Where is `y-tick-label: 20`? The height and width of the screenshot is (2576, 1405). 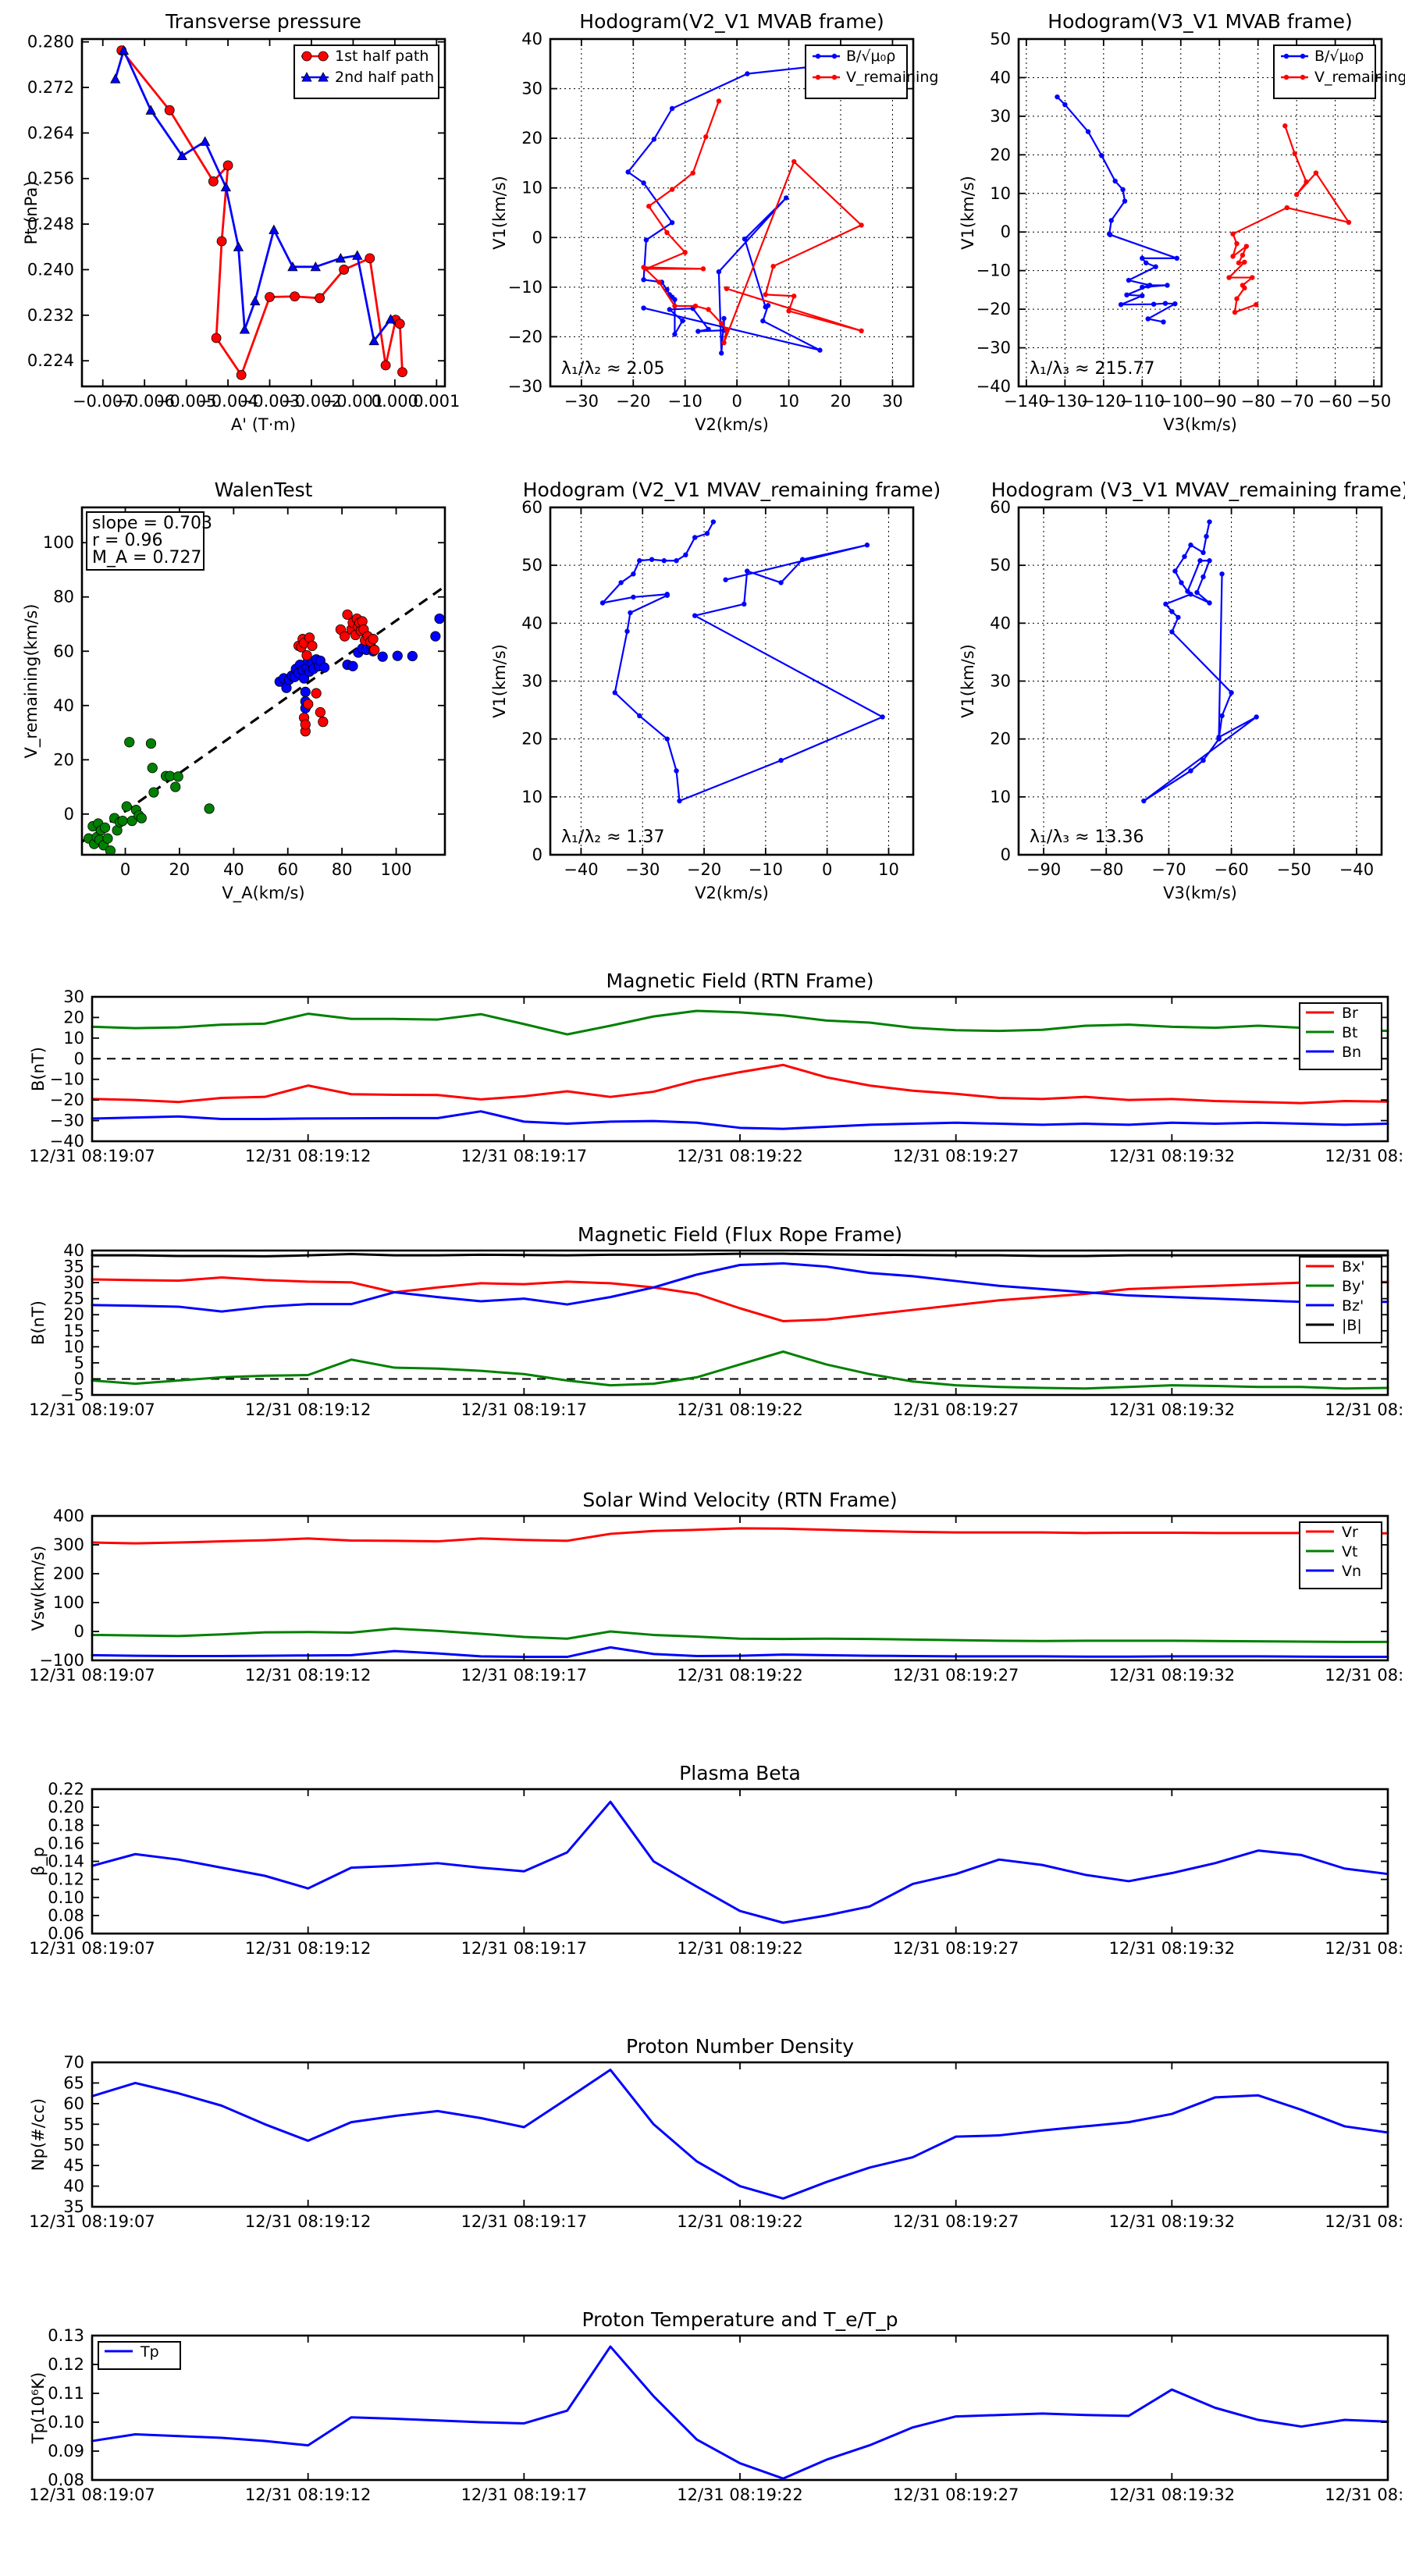 y-tick-label: 20 is located at coordinates (1001, 154).